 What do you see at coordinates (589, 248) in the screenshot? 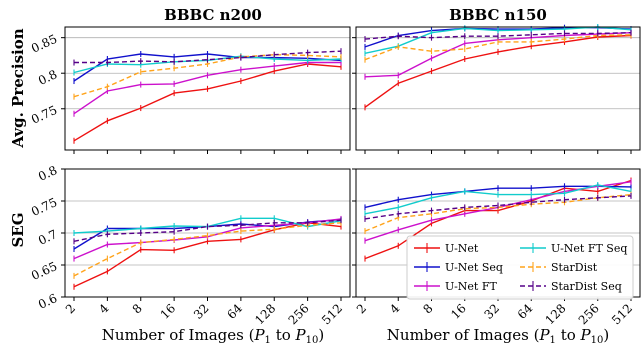
I see `legend-label: U-Net FT Seq` at bounding box center [589, 248].